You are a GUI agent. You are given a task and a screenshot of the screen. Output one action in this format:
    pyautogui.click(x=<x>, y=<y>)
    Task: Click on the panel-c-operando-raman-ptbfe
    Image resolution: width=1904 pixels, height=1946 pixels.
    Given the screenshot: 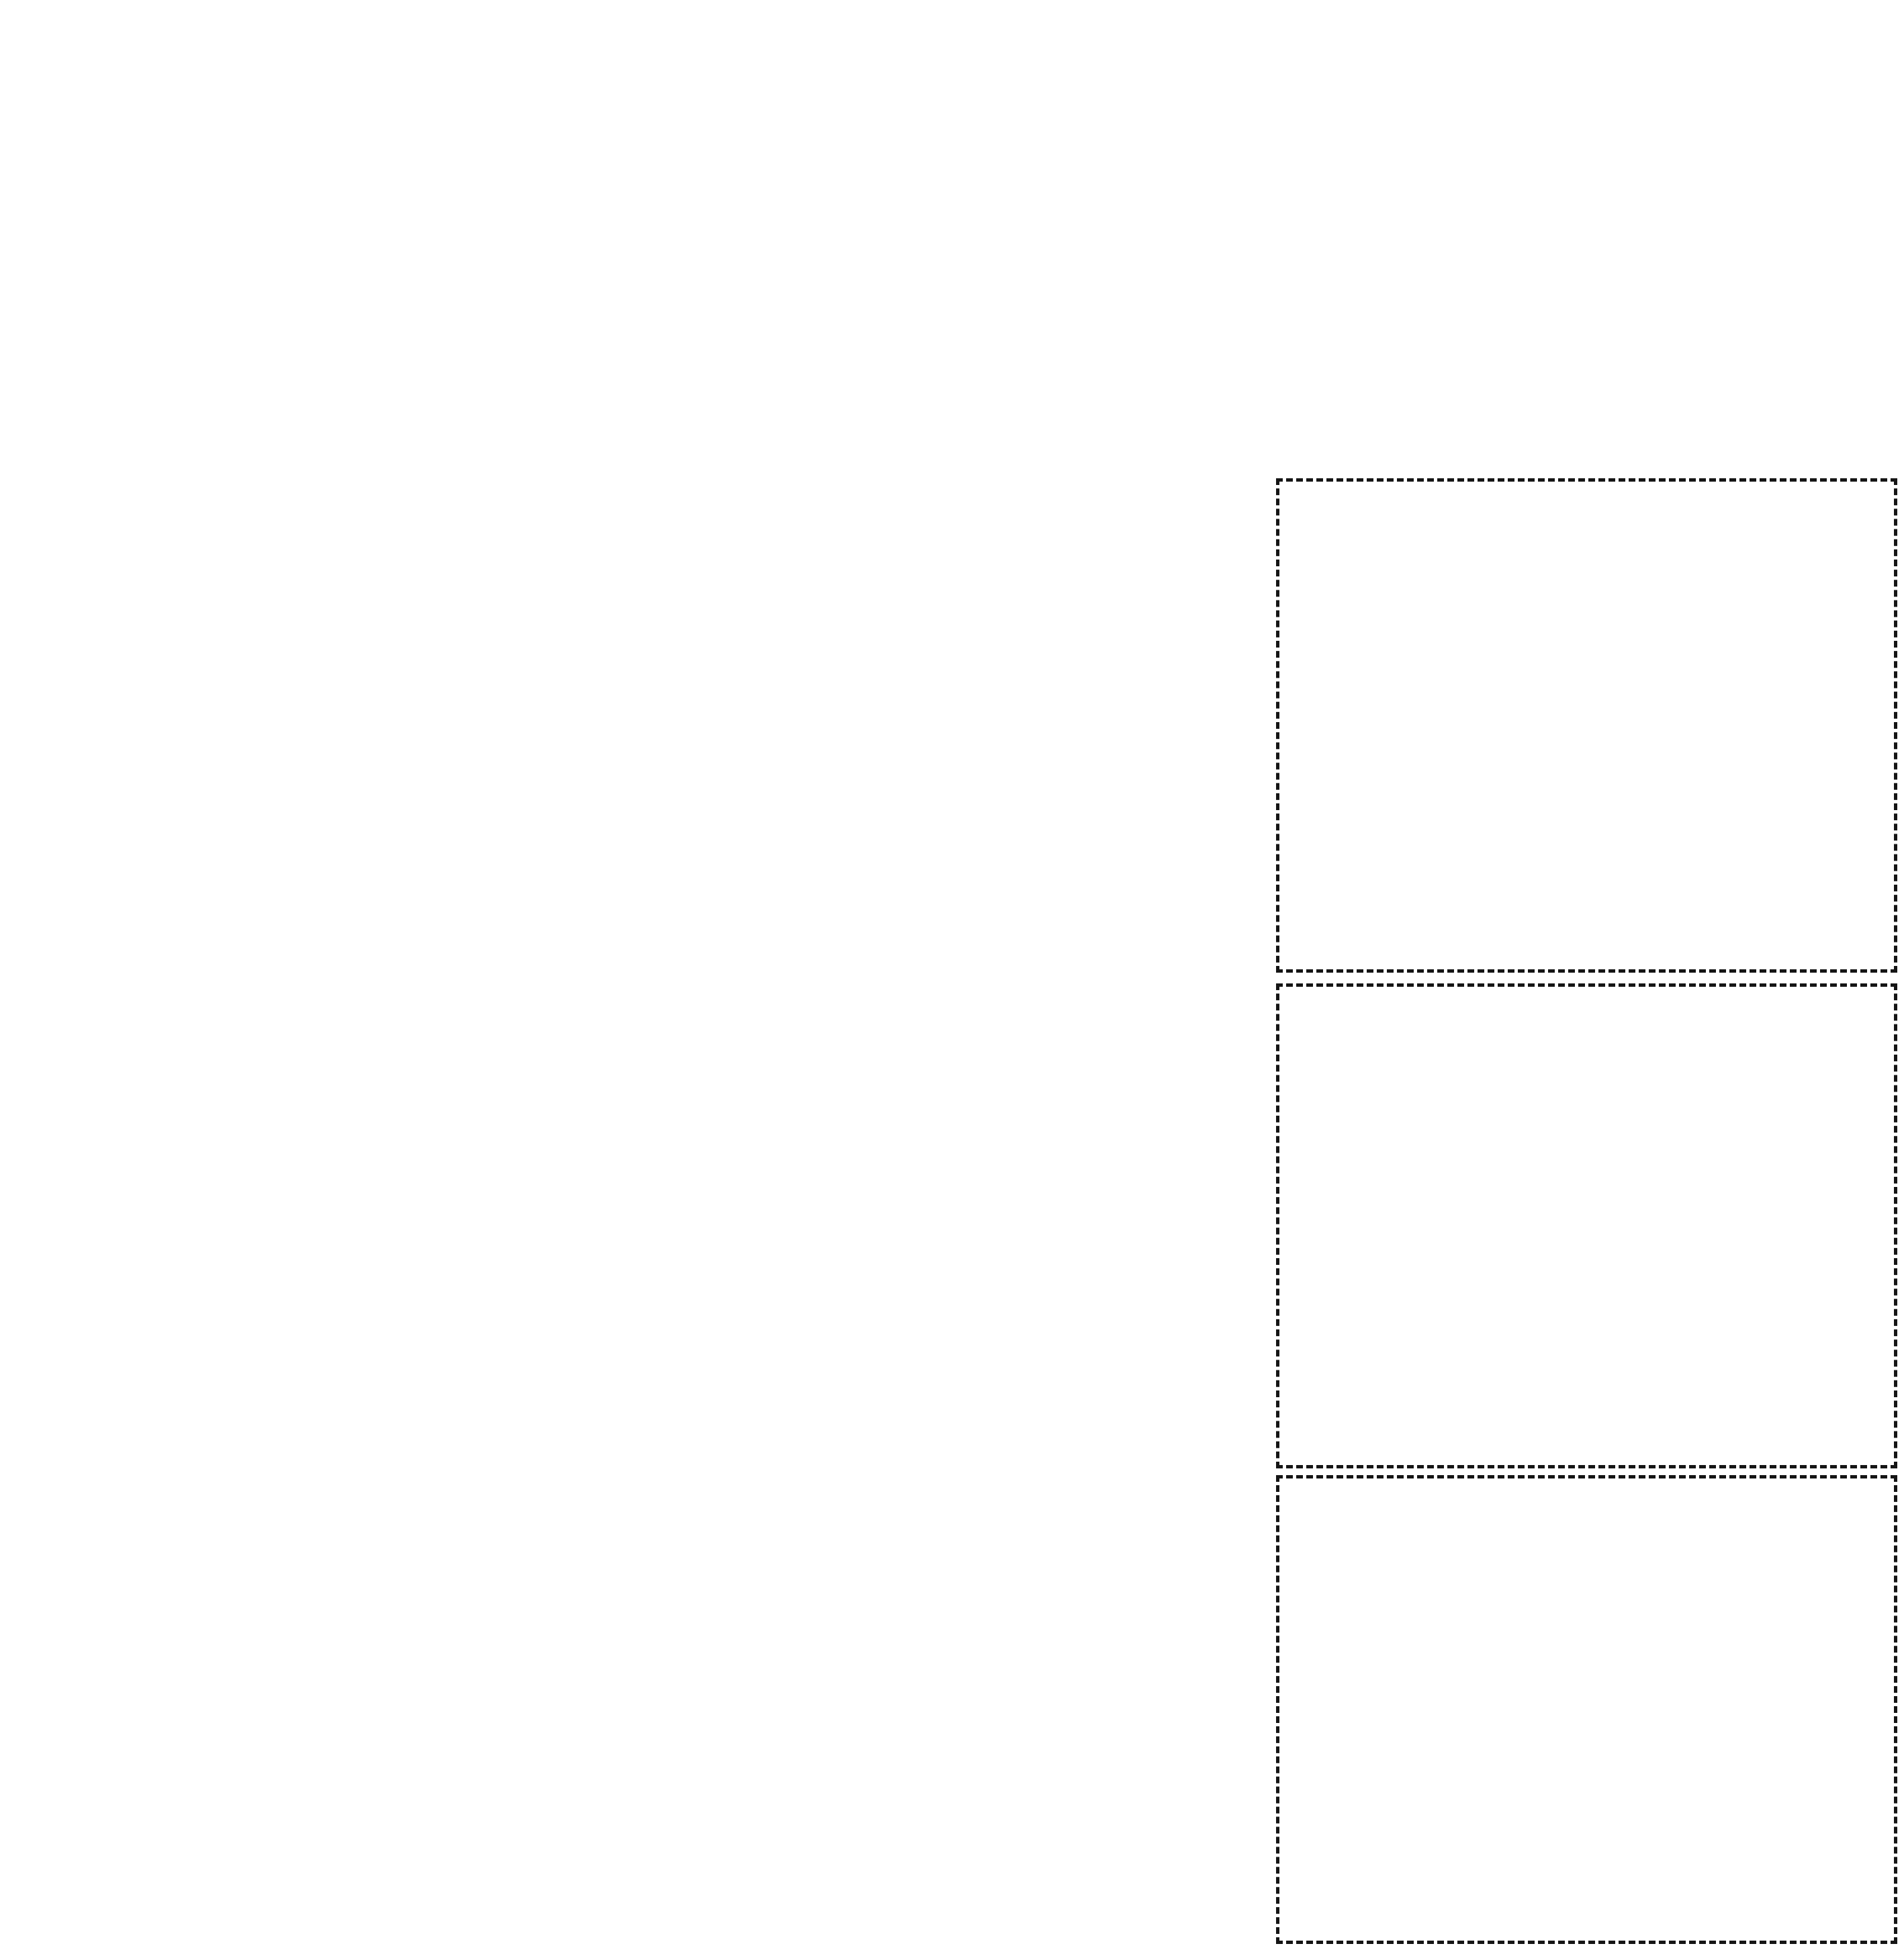 What is the action you would take?
    pyautogui.click(x=1470, y=235)
    